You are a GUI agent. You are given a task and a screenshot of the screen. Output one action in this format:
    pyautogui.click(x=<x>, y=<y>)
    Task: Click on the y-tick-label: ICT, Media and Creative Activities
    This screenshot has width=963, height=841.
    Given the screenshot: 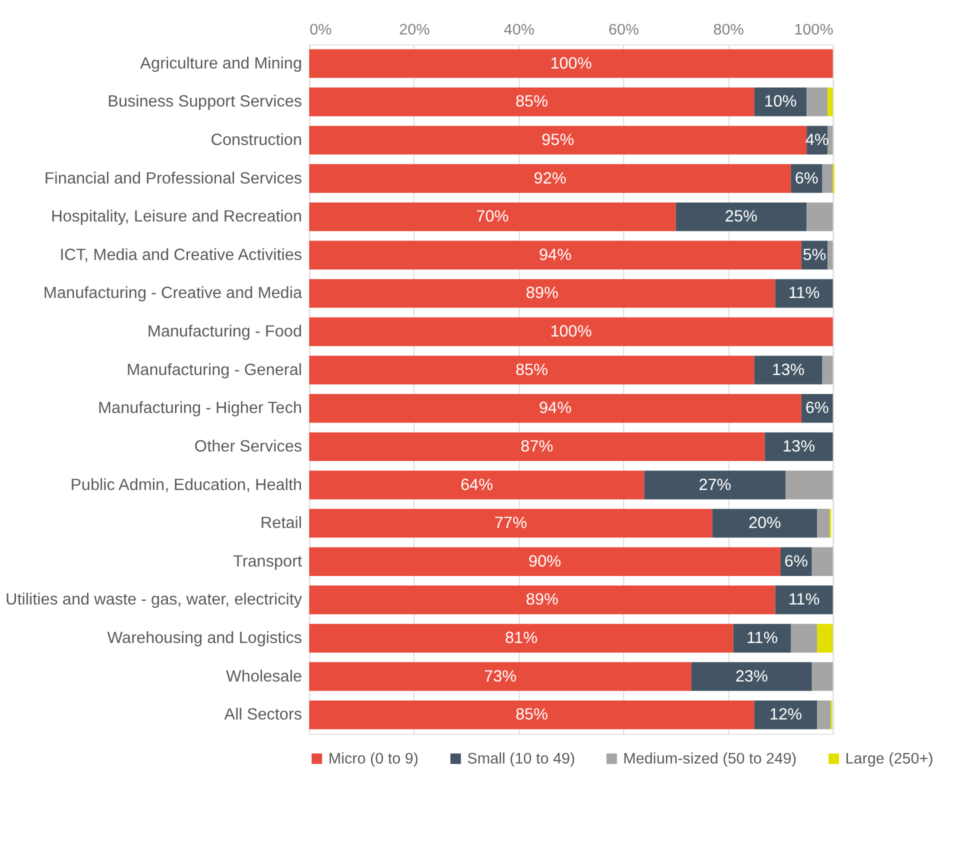 What is the action you would take?
    pyautogui.click(x=181, y=255)
    